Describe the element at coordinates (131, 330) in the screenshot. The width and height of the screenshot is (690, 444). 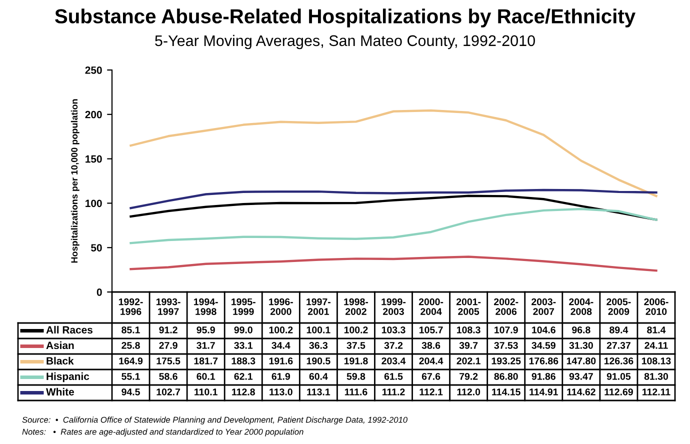
I see `data-label: 85.1` at that location.